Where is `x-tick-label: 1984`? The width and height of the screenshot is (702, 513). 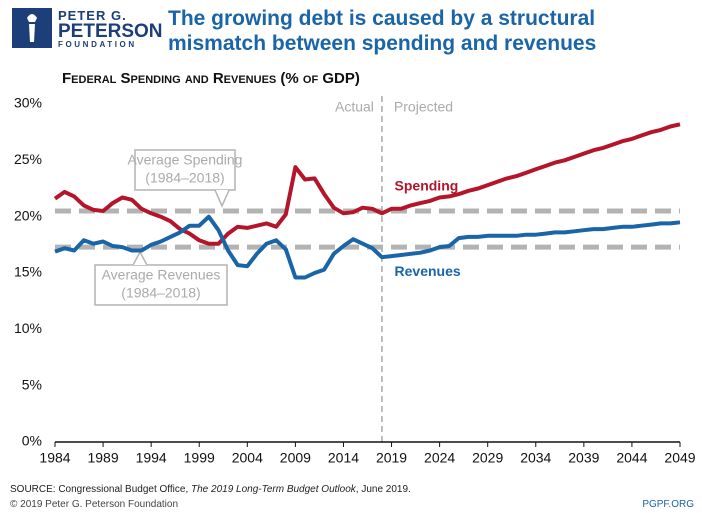
x-tick-label: 1984 is located at coordinates (54, 458).